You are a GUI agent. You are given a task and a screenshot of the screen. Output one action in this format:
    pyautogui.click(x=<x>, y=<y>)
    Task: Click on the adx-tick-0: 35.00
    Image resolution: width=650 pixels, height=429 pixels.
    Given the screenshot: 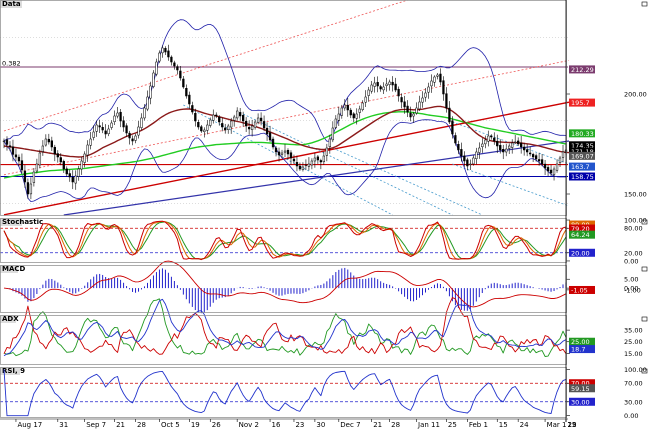 What is the action you would take?
    pyautogui.click(x=633, y=331)
    